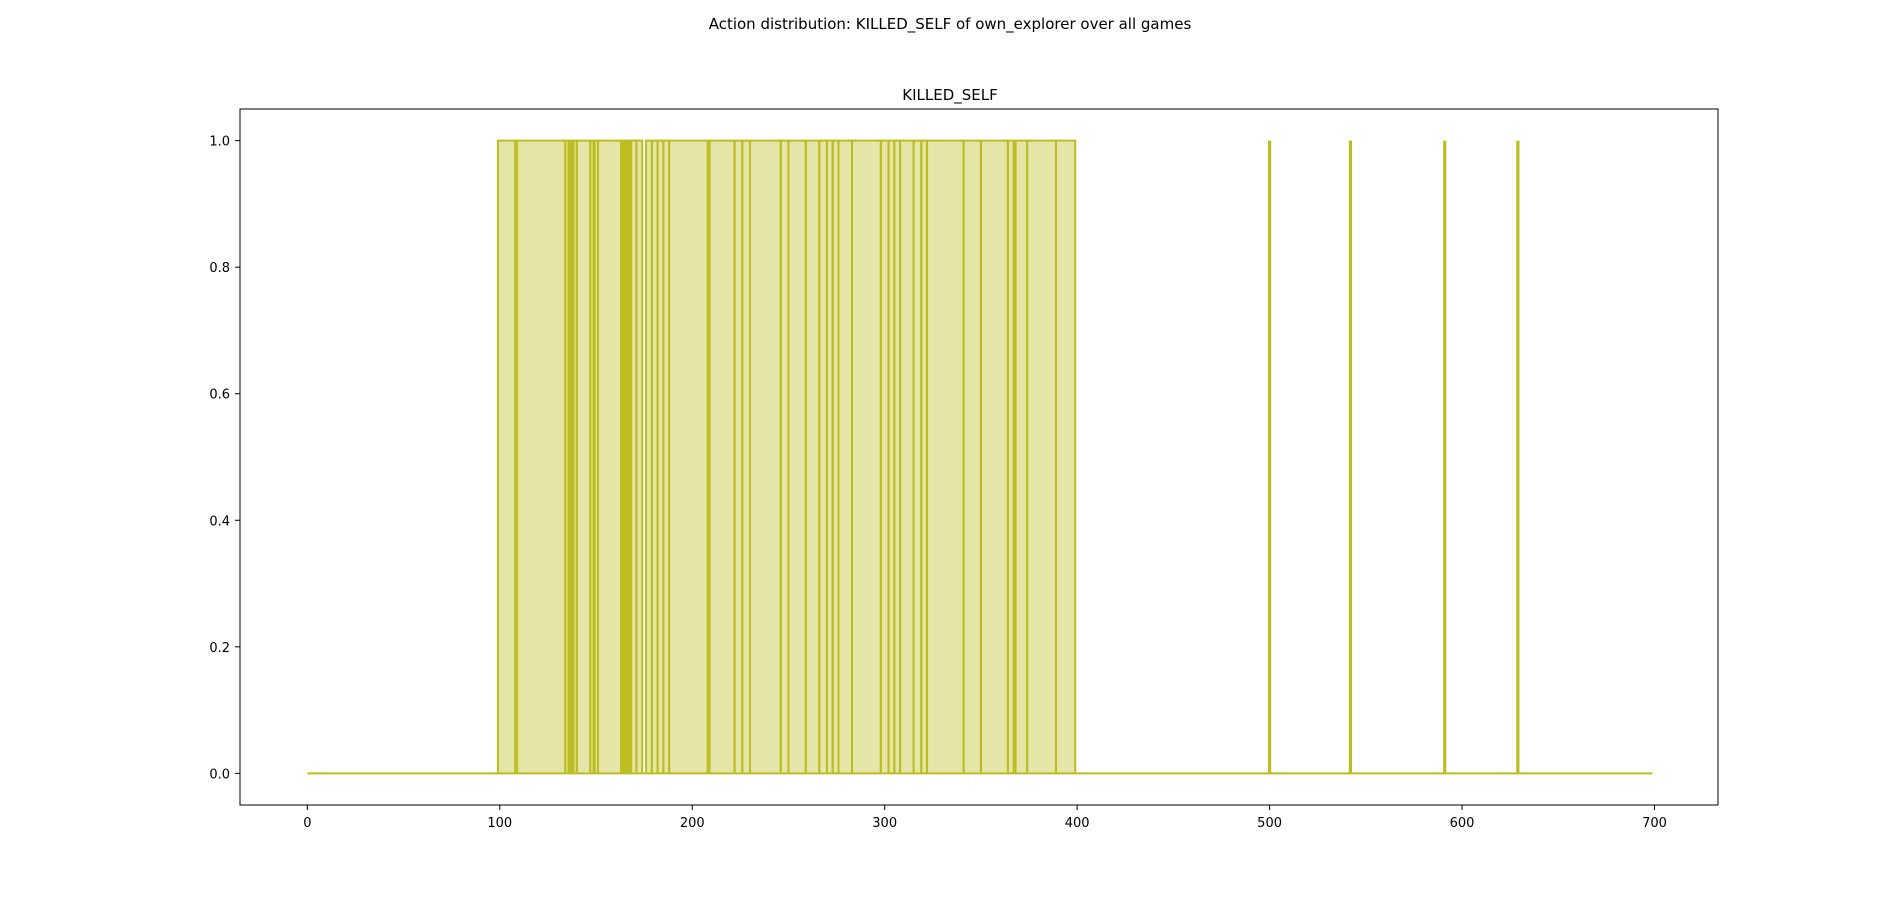 The image size is (1900, 900). Describe the element at coordinates (1269, 823) in the screenshot. I see `x-tick-label: 500` at that location.